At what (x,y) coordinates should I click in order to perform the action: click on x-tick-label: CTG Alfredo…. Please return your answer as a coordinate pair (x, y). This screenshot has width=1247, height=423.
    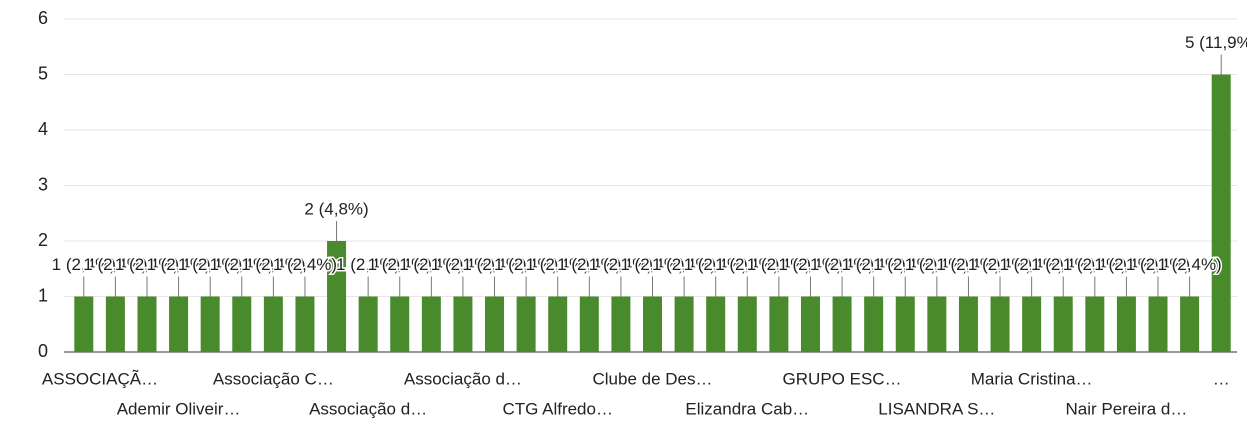
    Looking at the image, I should click on (557, 408).